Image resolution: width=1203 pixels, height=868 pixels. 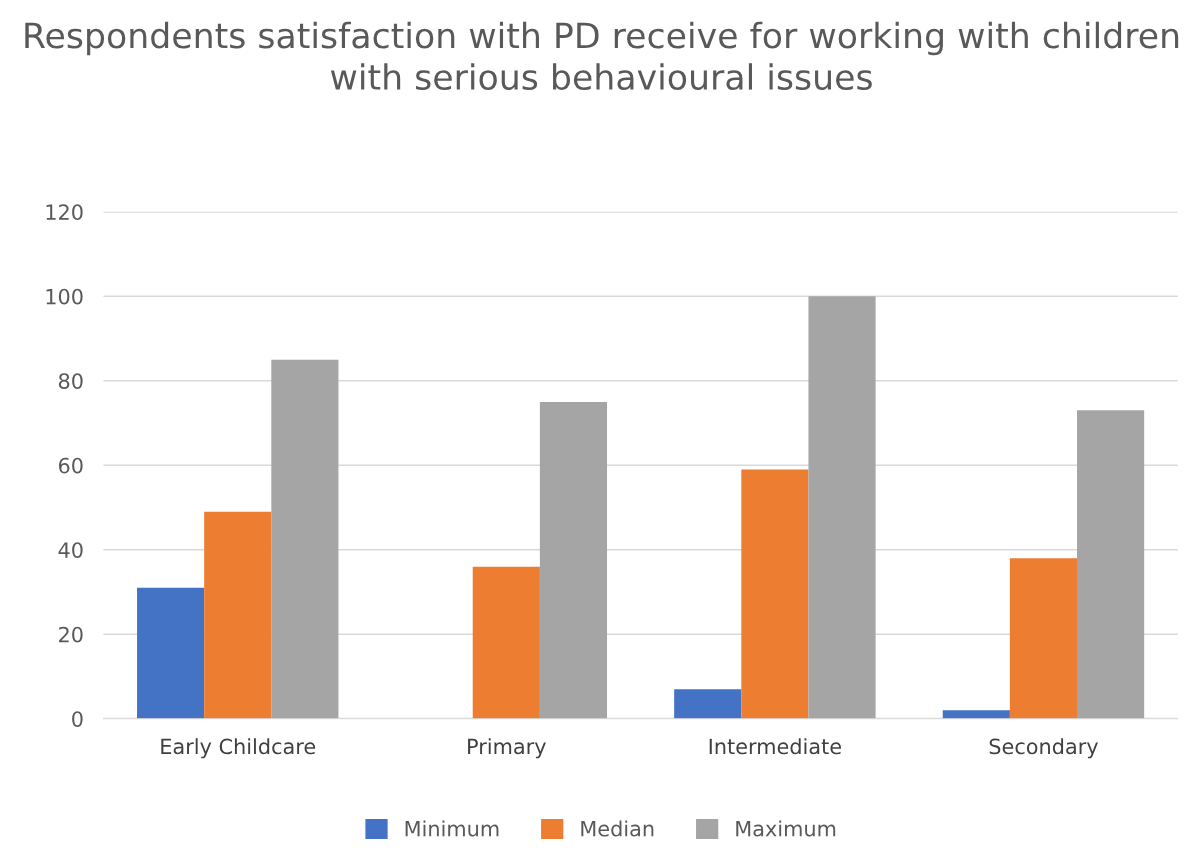 I want to click on x-tick-label: Intermediate, so click(x=775, y=746).